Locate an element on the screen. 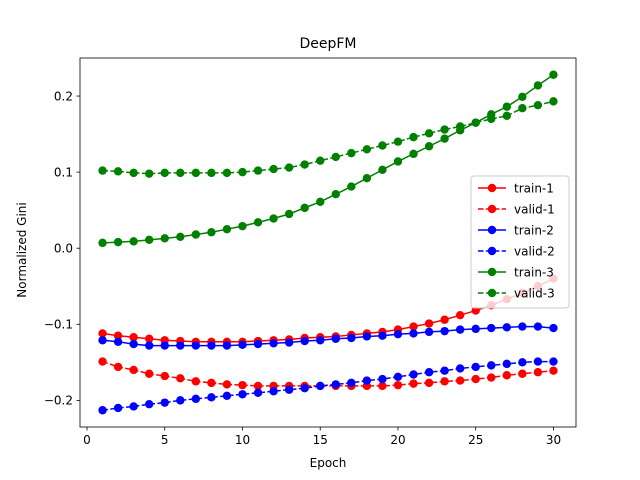 The width and height of the screenshot is (640, 480). legend-label-train-3: train-3 is located at coordinates (534, 272).